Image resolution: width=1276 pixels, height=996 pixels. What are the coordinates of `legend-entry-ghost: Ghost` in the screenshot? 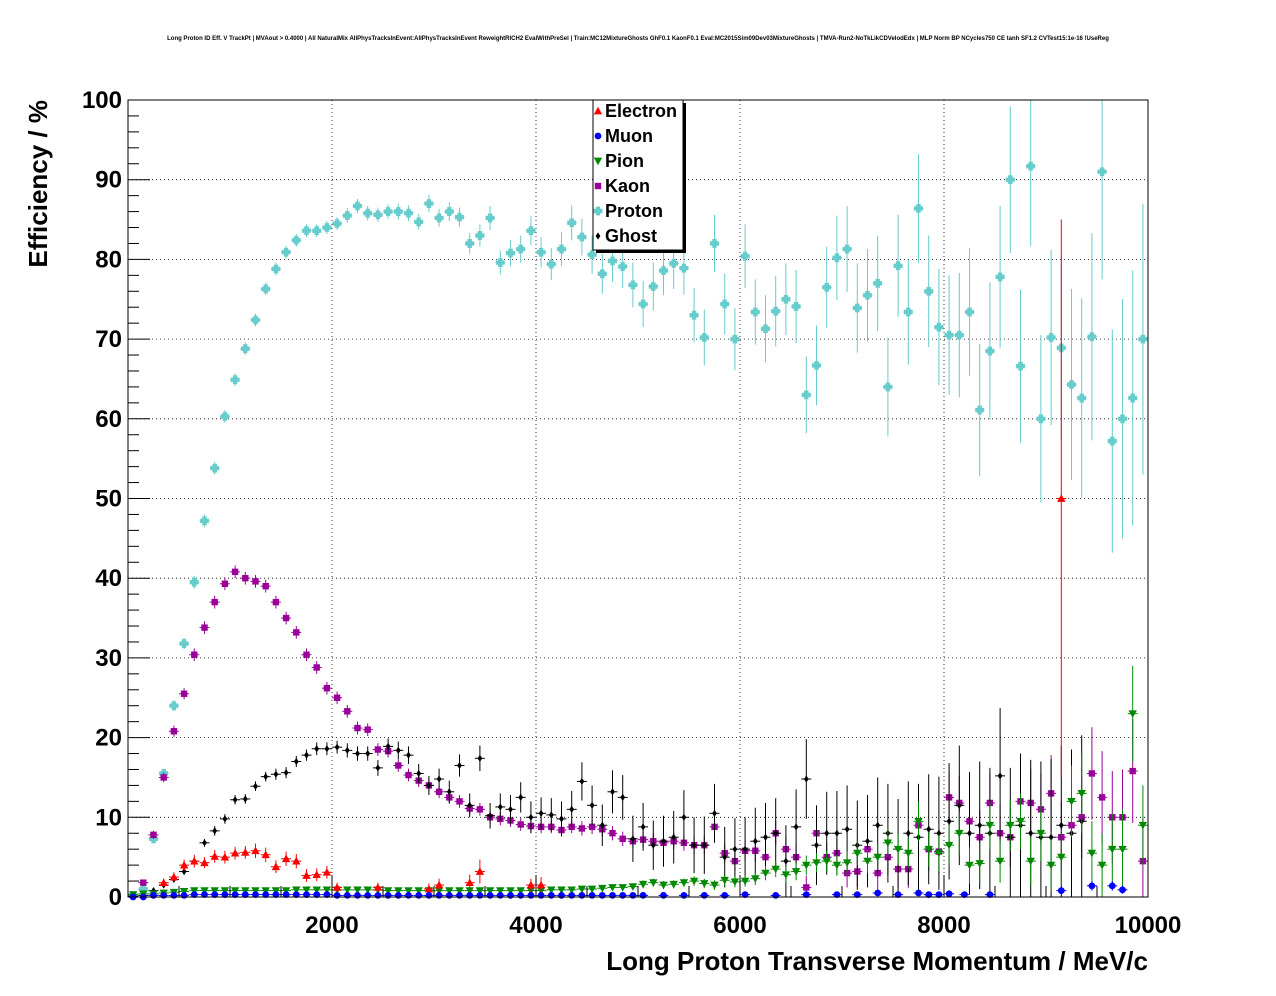 It's located at (626, 236).